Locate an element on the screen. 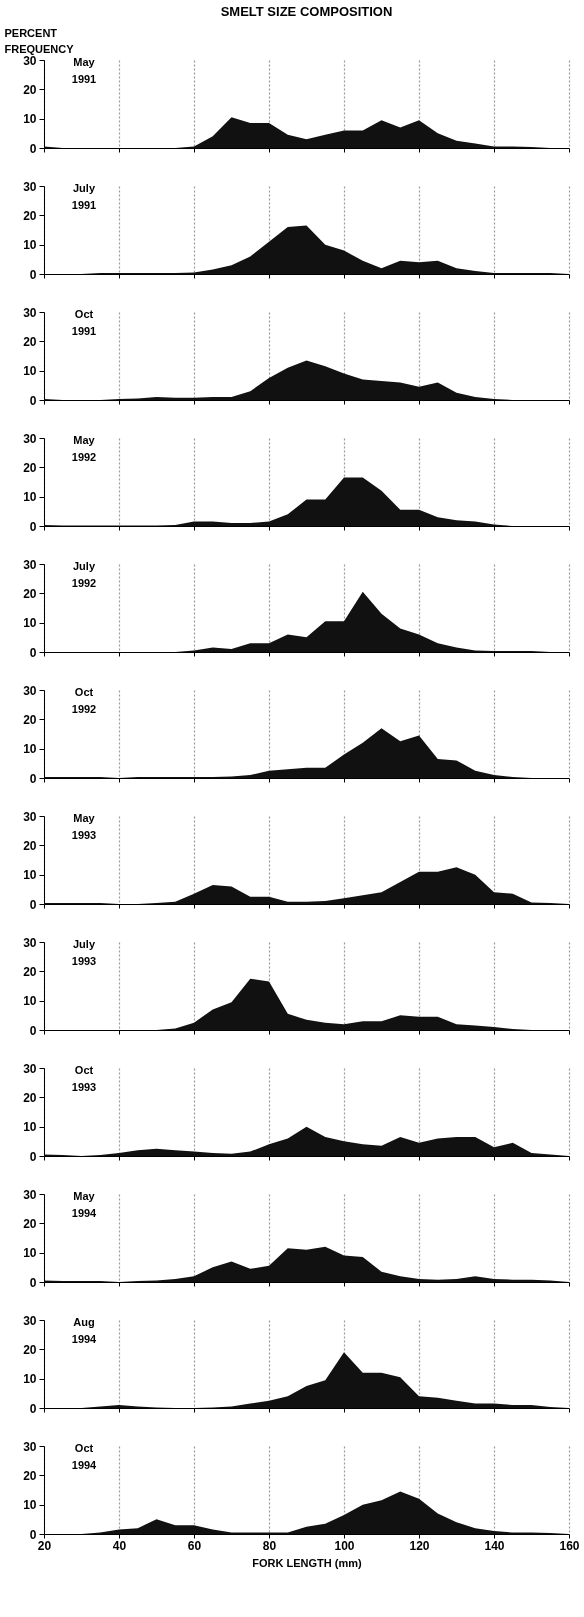 This screenshot has width=584, height=1617. annotation: Oct 1991 is located at coordinates (84, 322).